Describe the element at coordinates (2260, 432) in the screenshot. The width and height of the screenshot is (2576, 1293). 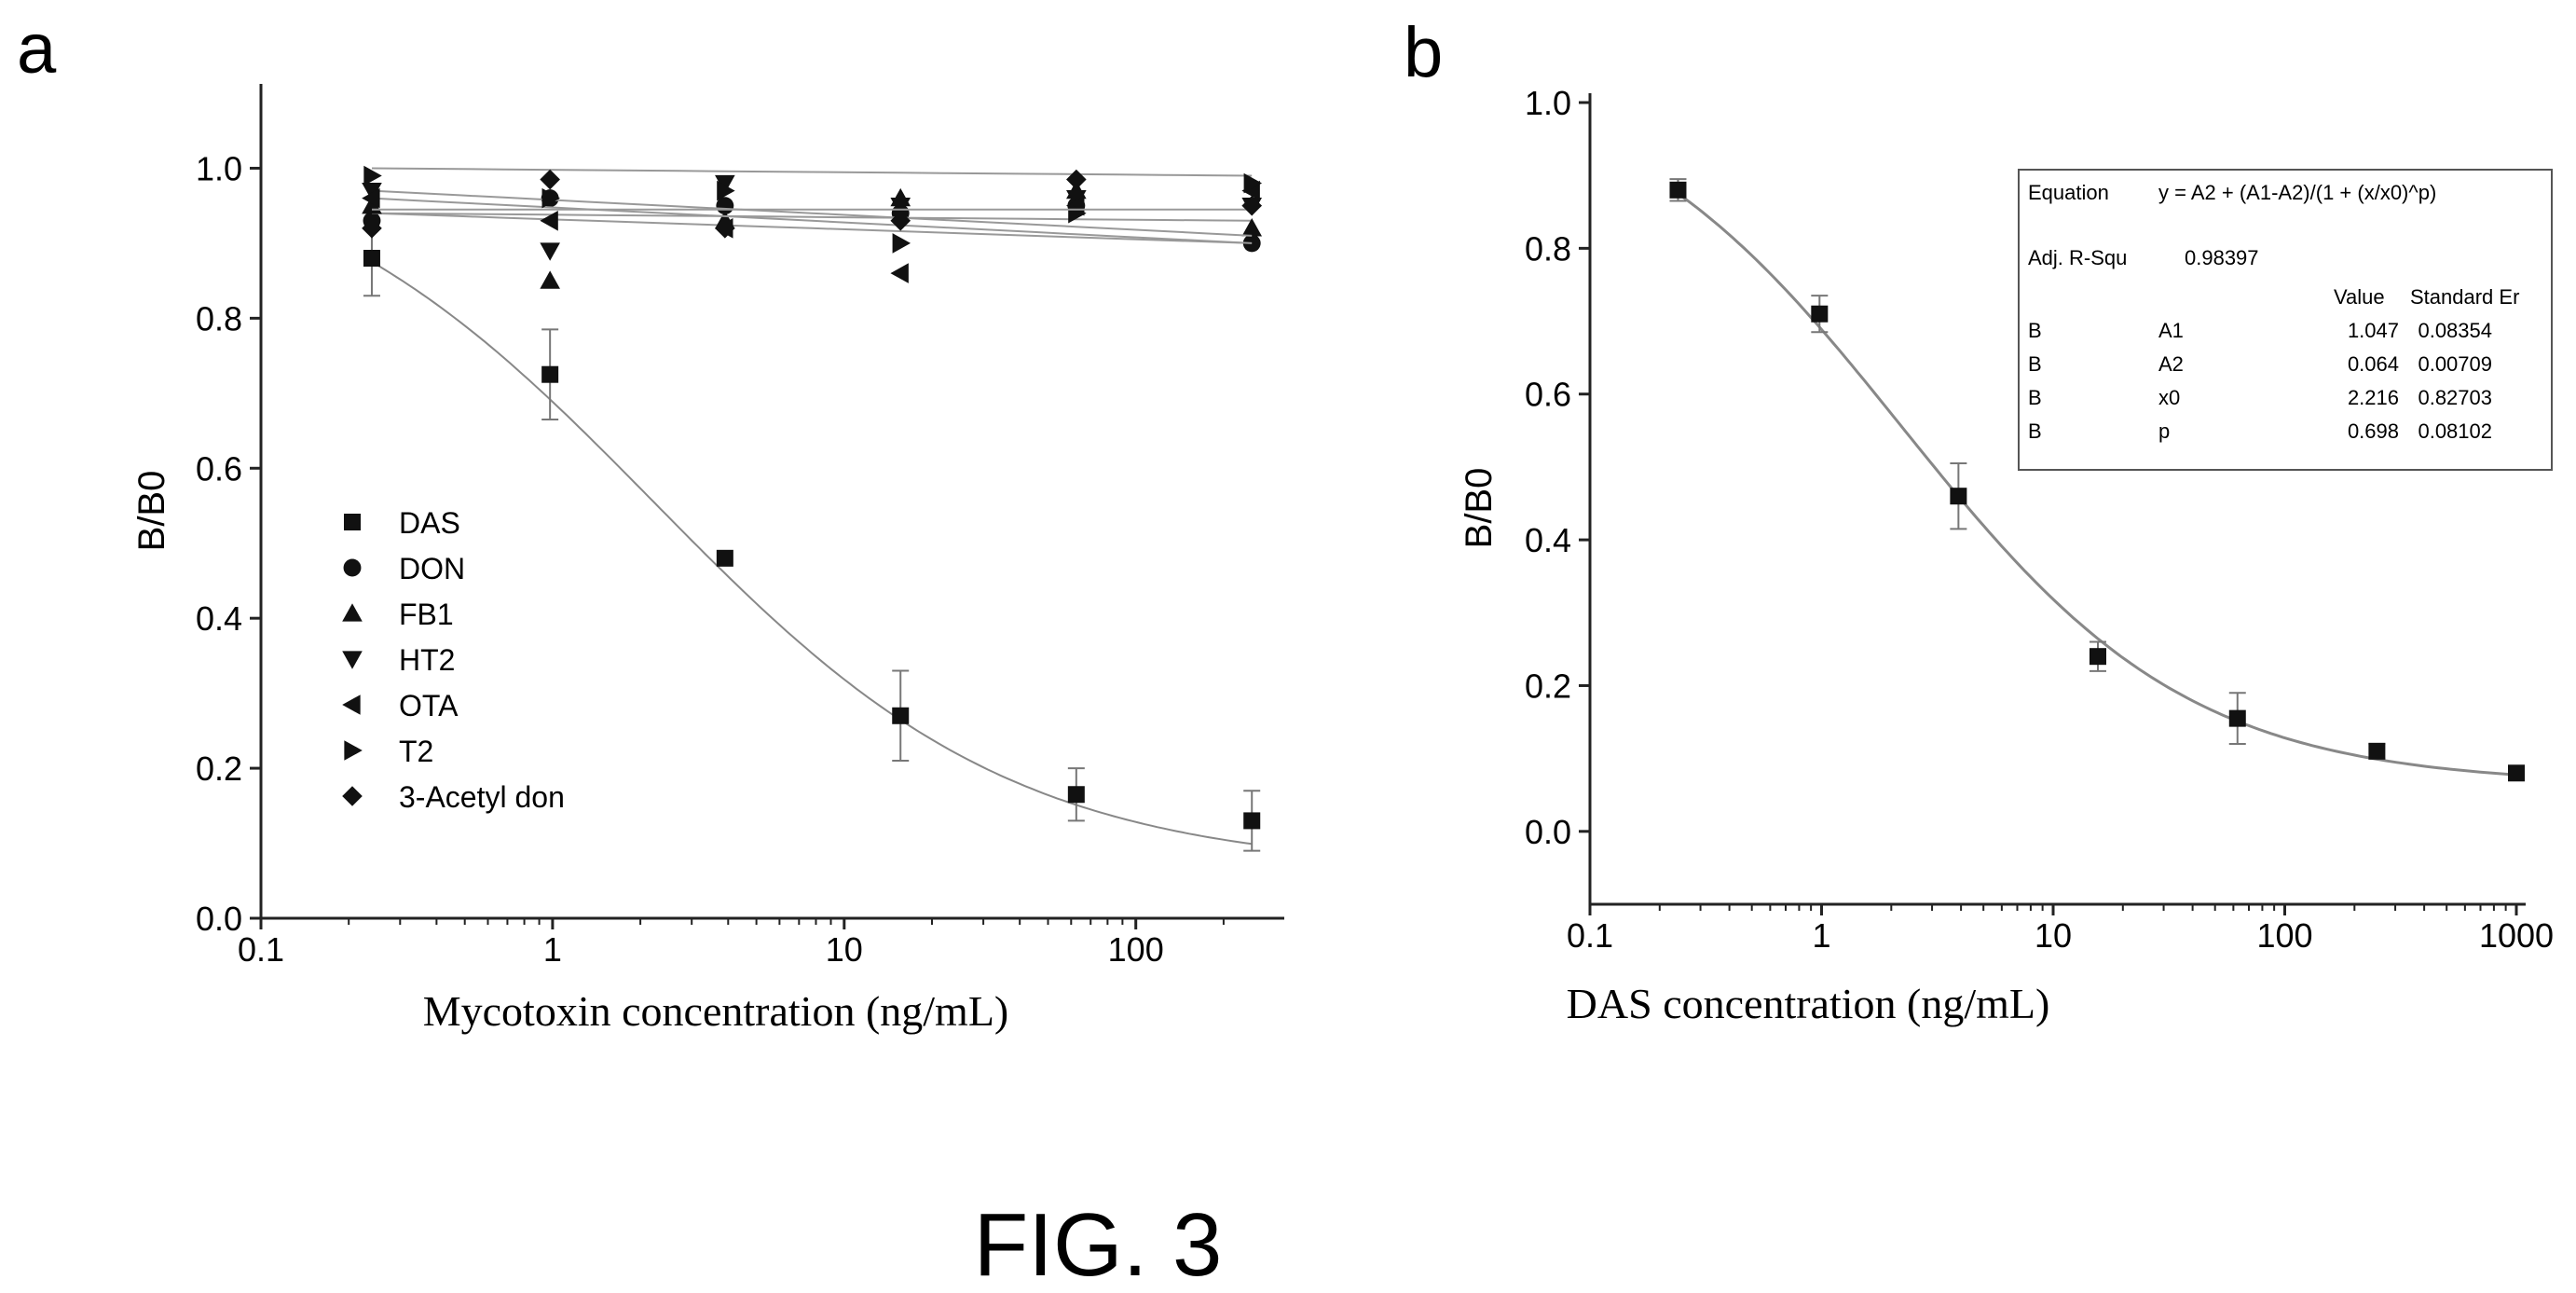
I see `fit-table-row: B p 0.698 0.08102` at that location.